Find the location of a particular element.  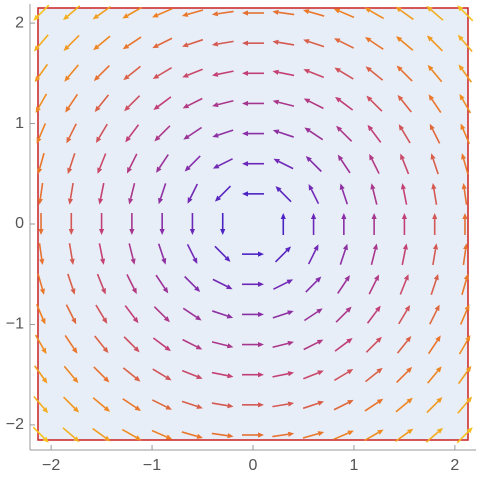

x-tick-label: 2 is located at coordinates (454, 465).